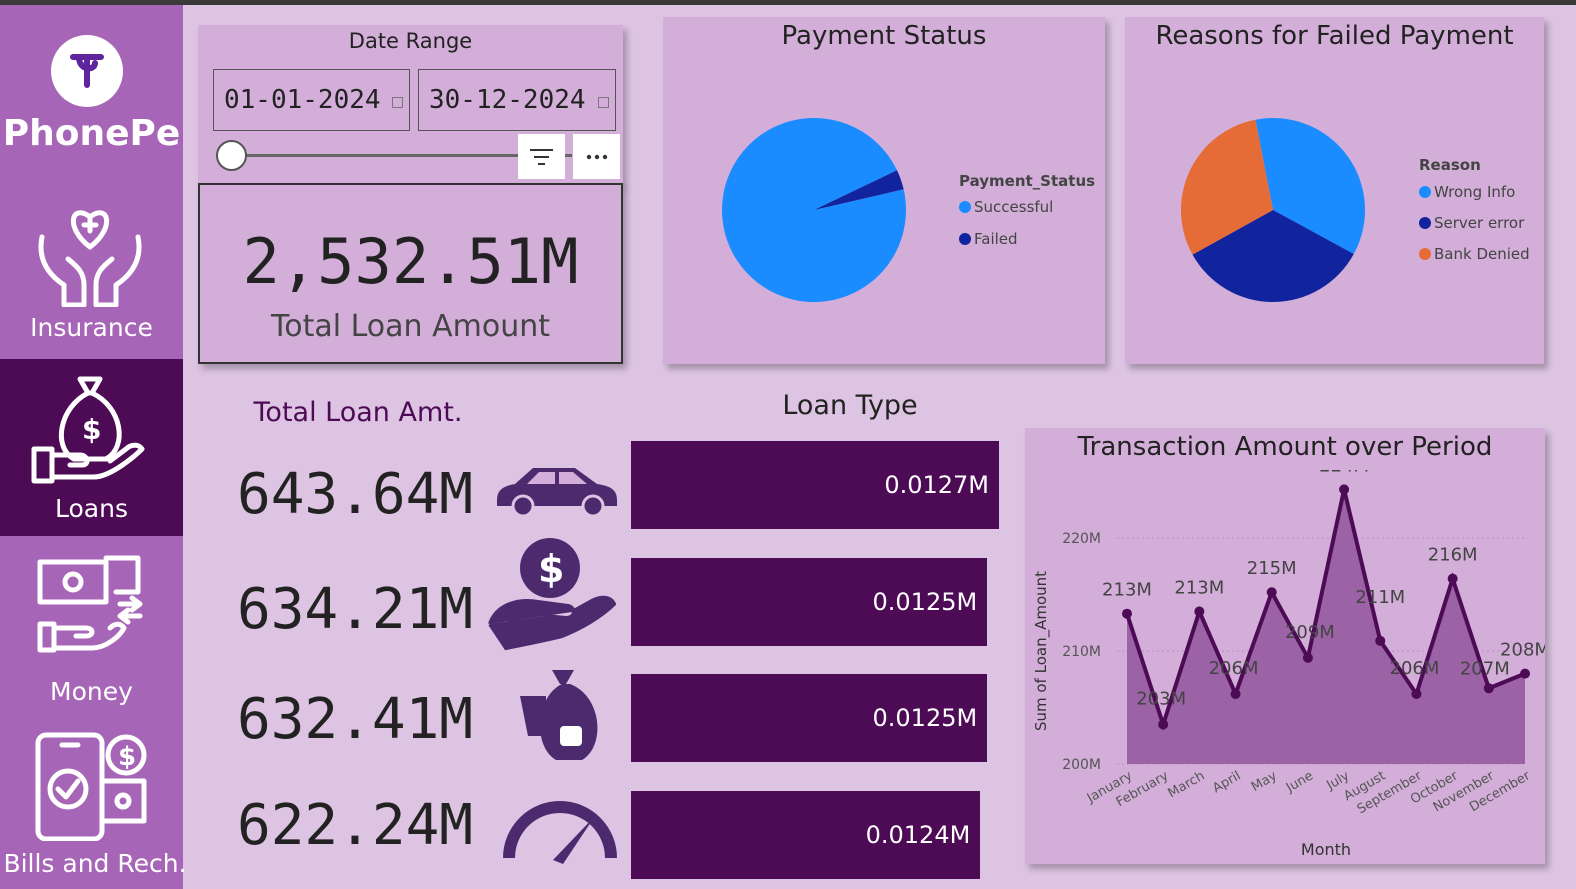 The width and height of the screenshot is (1576, 889). I want to click on more-options-icon, so click(597, 157).